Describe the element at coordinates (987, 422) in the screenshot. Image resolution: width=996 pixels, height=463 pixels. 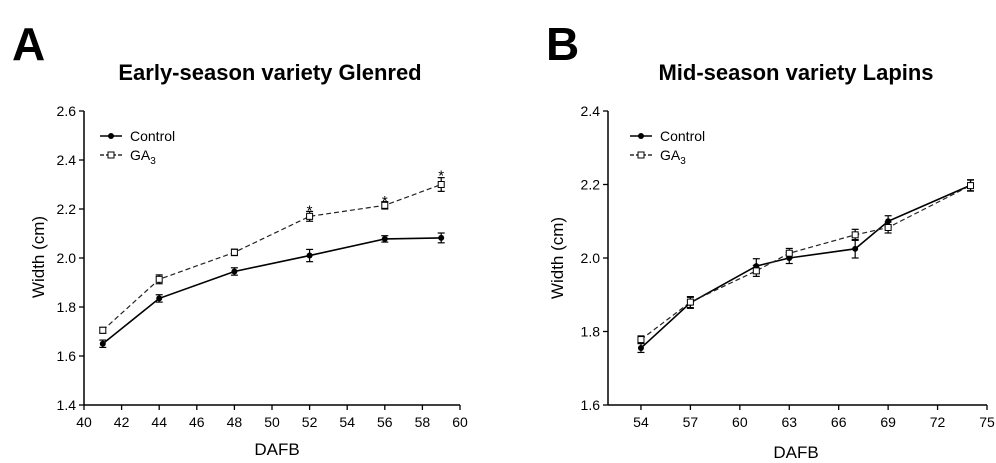
I see `panel-b-x-tick-label: 75` at that location.